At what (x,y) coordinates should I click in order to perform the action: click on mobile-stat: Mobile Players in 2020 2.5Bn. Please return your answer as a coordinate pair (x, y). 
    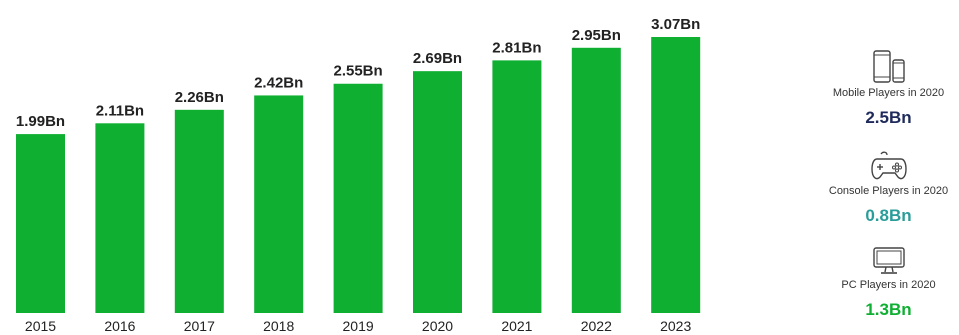
    Looking at the image, I should click on (888, 89).